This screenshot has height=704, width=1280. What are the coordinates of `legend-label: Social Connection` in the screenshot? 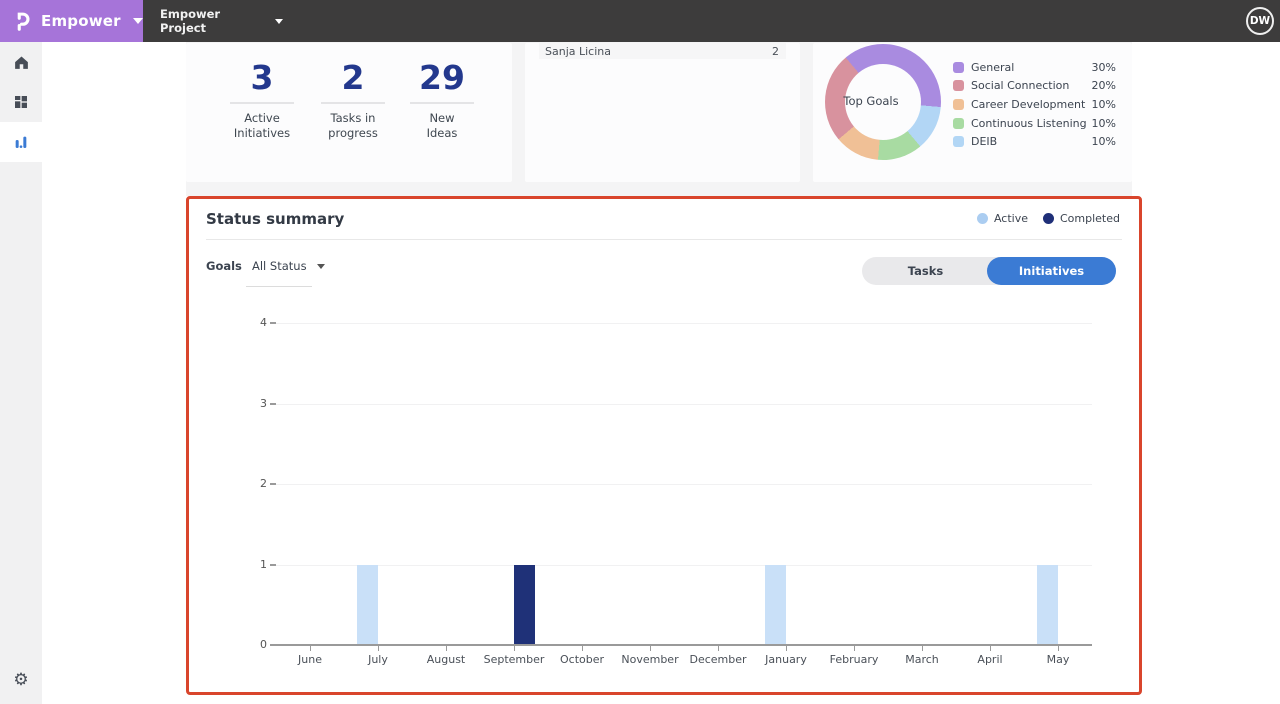 It's located at (1020, 86).